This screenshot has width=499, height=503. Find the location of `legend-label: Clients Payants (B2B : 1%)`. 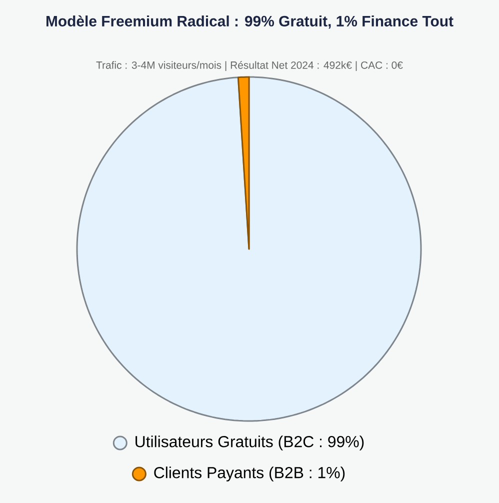

legend-label: Clients Payants (B2B : 1%) is located at coordinates (249, 474).